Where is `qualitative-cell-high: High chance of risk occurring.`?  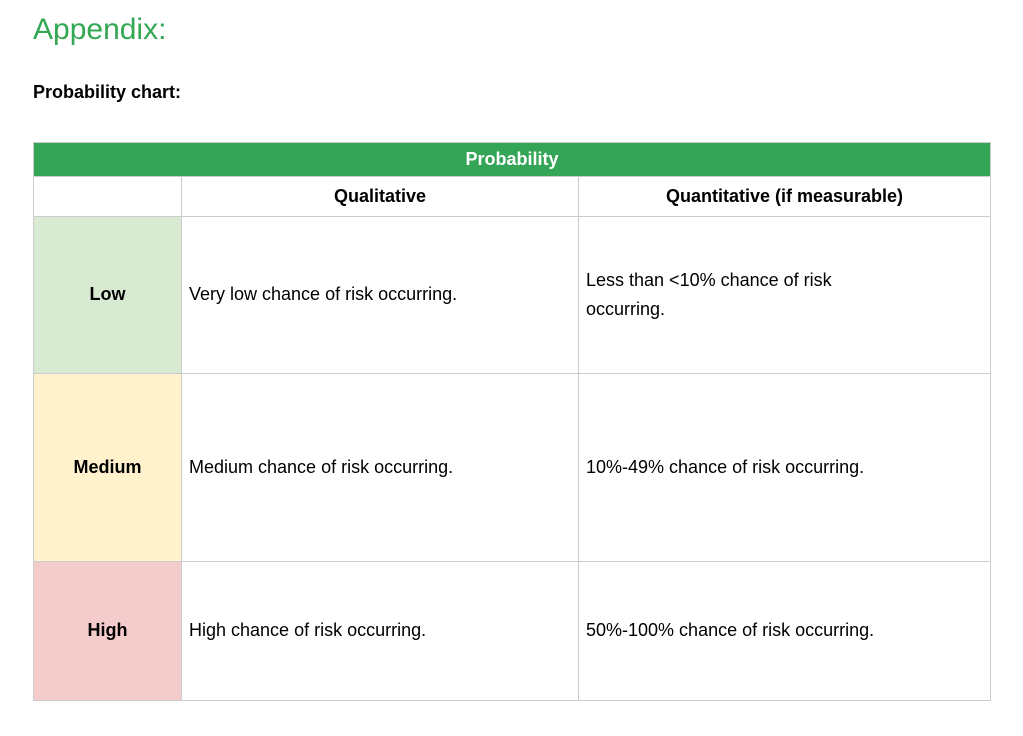
qualitative-cell-high: High chance of risk occurring. is located at coordinates (380, 630).